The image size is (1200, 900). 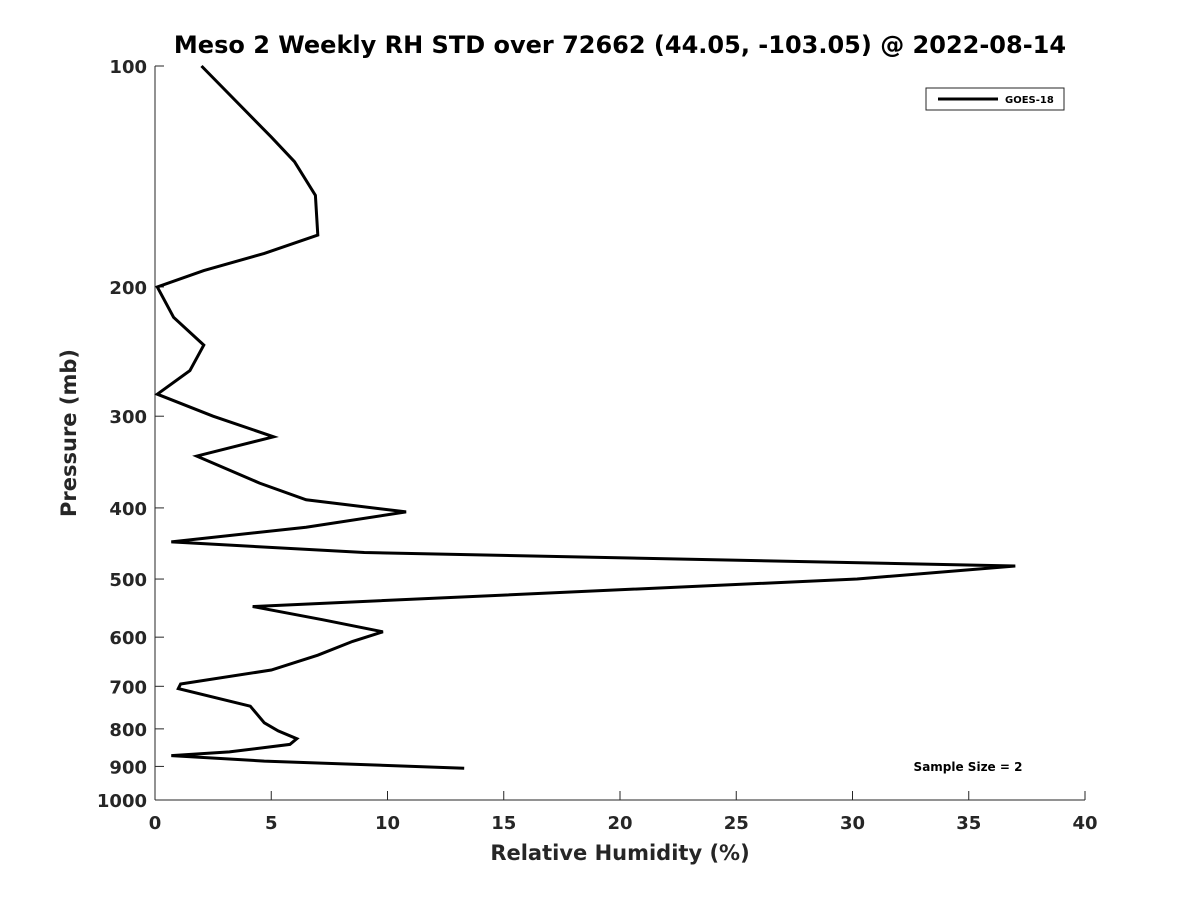 What do you see at coordinates (387, 823) in the screenshot?
I see `x-tick-label: 10` at bounding box center [387, 823].